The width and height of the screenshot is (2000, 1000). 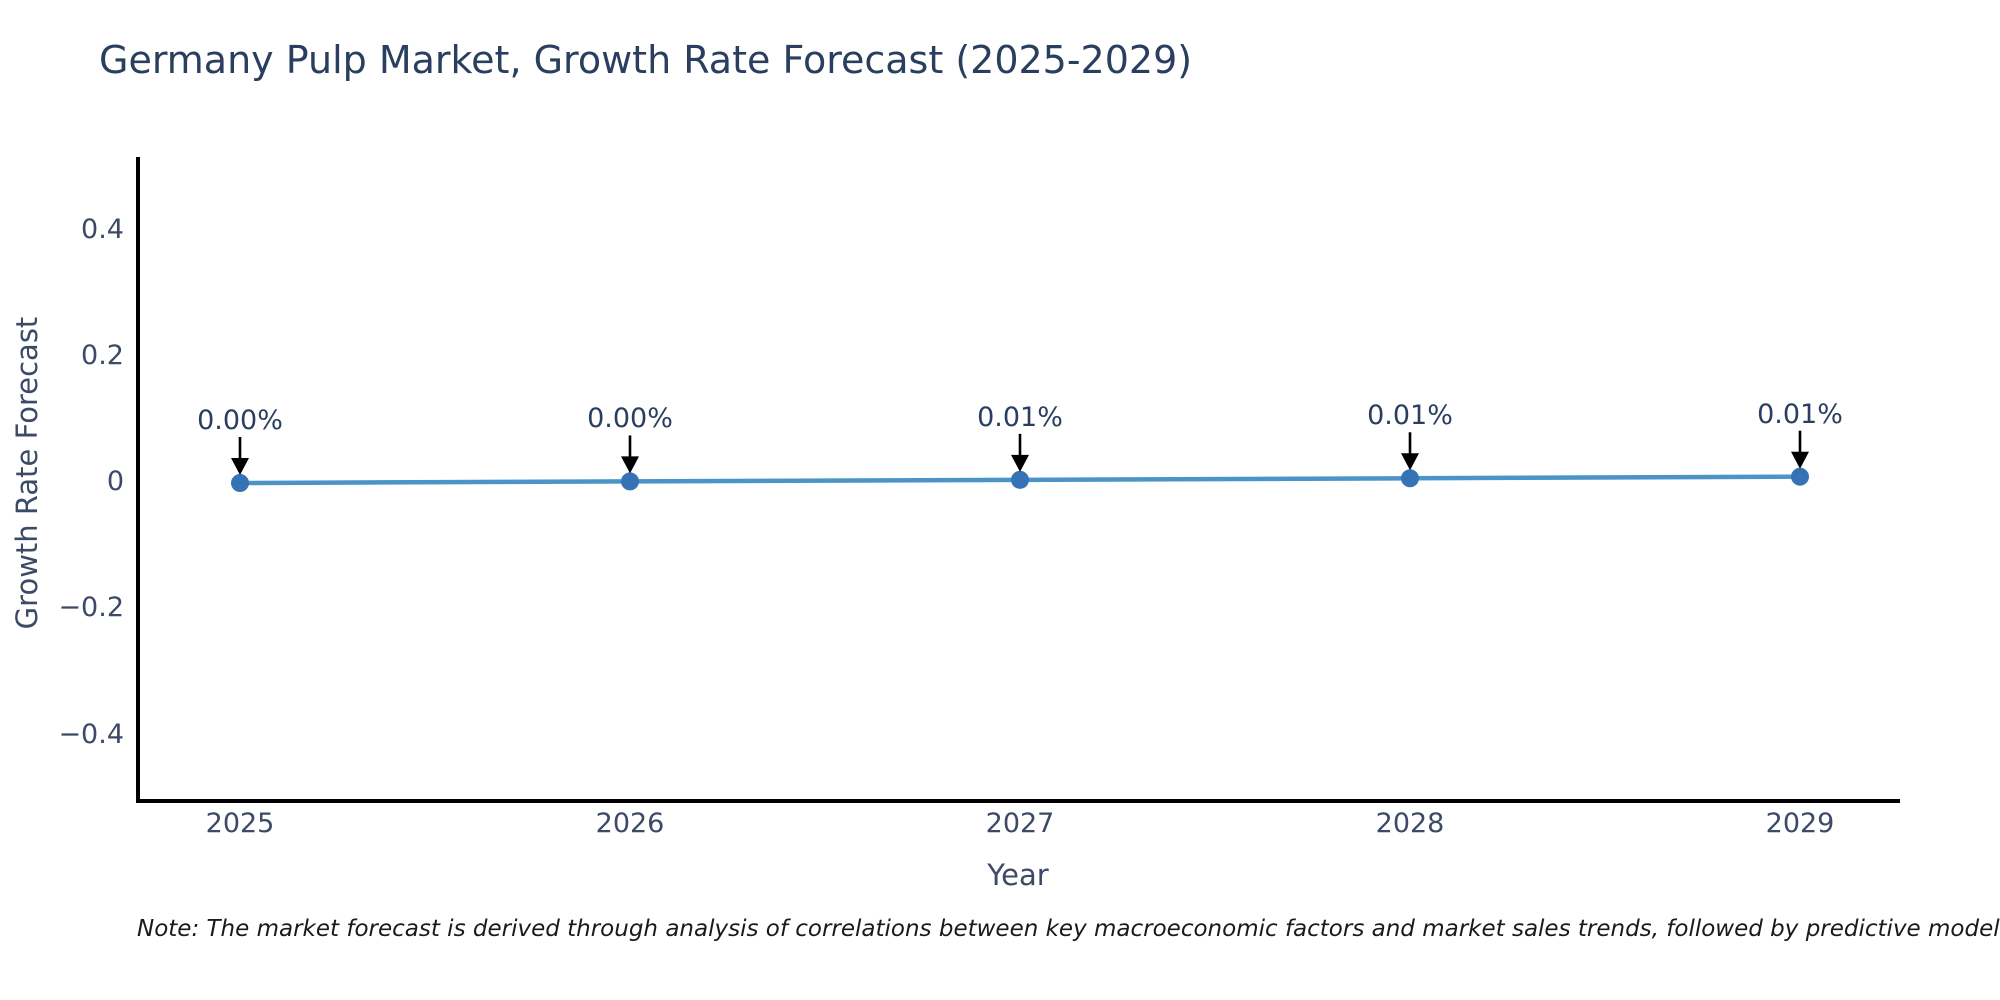 I want to click on x-tick-label: 2027, so click(x=1020, y=823).